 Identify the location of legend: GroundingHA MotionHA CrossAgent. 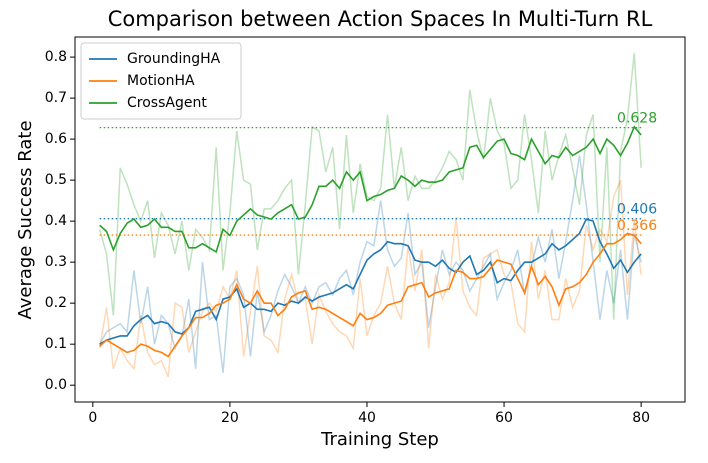
(161, 81).